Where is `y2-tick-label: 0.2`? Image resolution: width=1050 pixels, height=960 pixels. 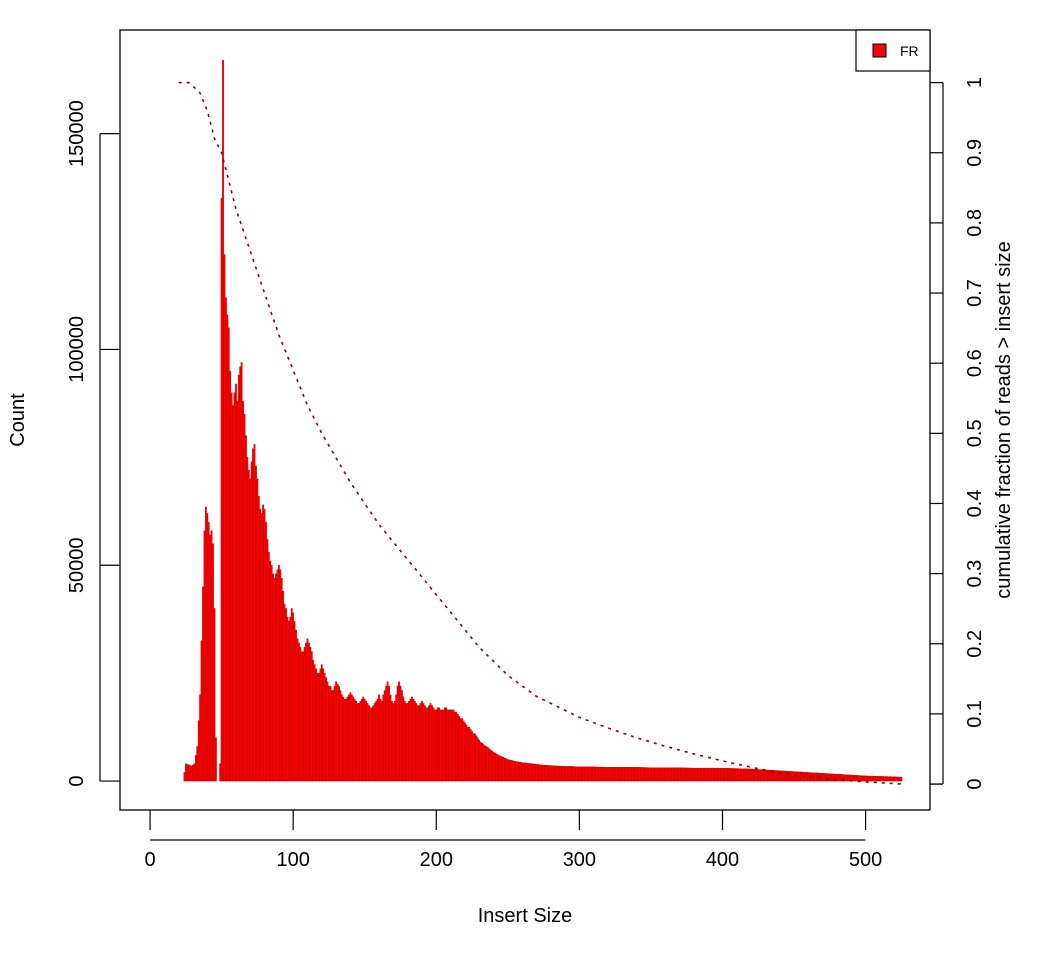
y2-tick-label: 0.2 is located at coordinates (975, 644).